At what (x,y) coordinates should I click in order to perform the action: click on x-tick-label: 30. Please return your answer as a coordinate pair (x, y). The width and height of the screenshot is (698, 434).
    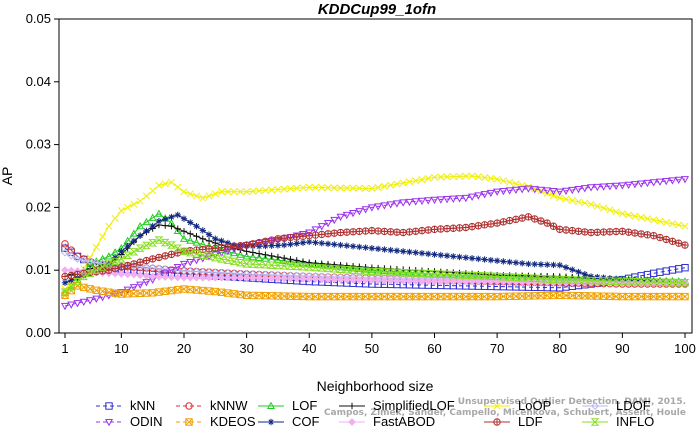
    Looking at the image, I should click on (246, 348).